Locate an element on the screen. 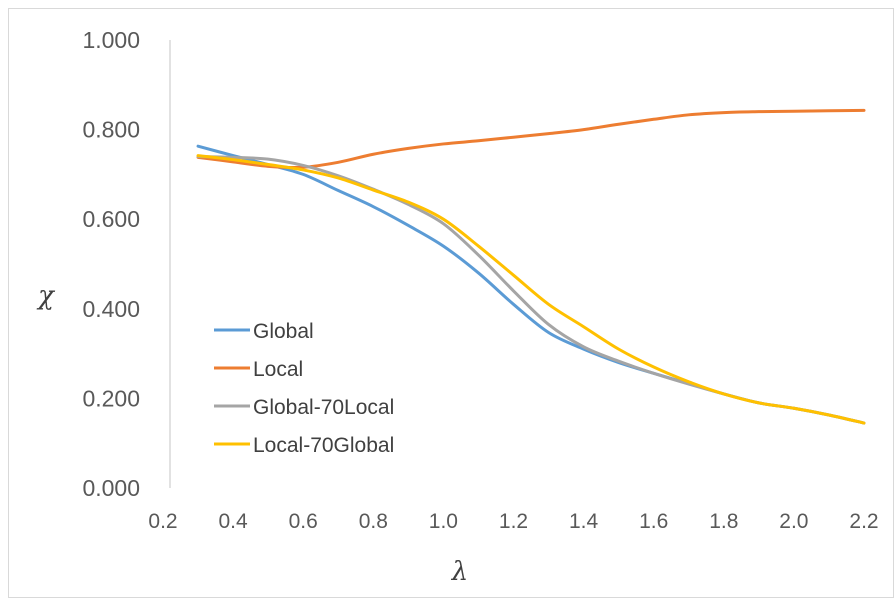 The image size is (896, 600). x-tick-label: 1.4 is located at coordinates (584, 521).